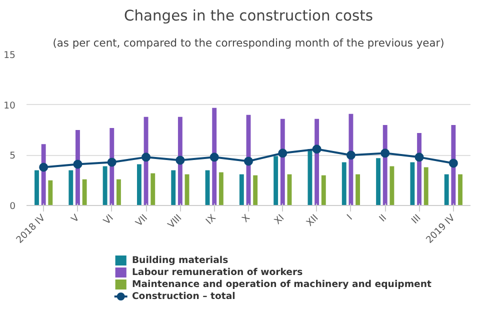 Image resolution: width=480 pixels, height=320 pixels. What do you see at coordinates (417, 219) in the screenshot?
I see `x-tick-label: III` at bounding box center [417, 219].